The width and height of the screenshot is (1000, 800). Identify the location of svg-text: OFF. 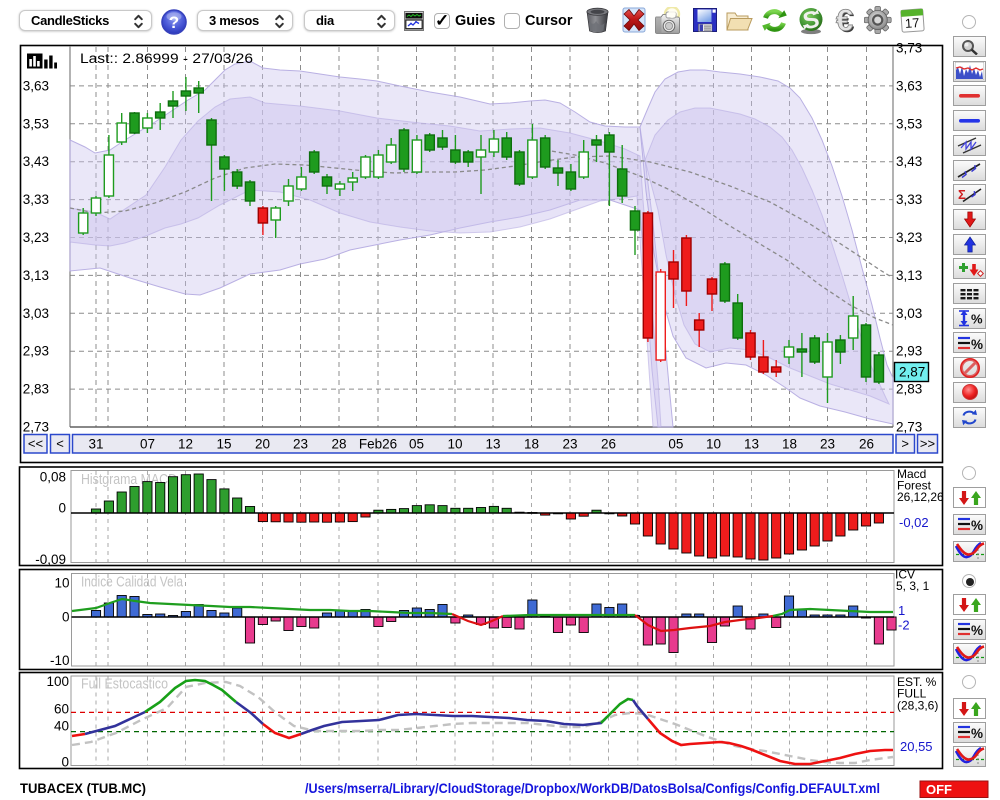
(939, 789).